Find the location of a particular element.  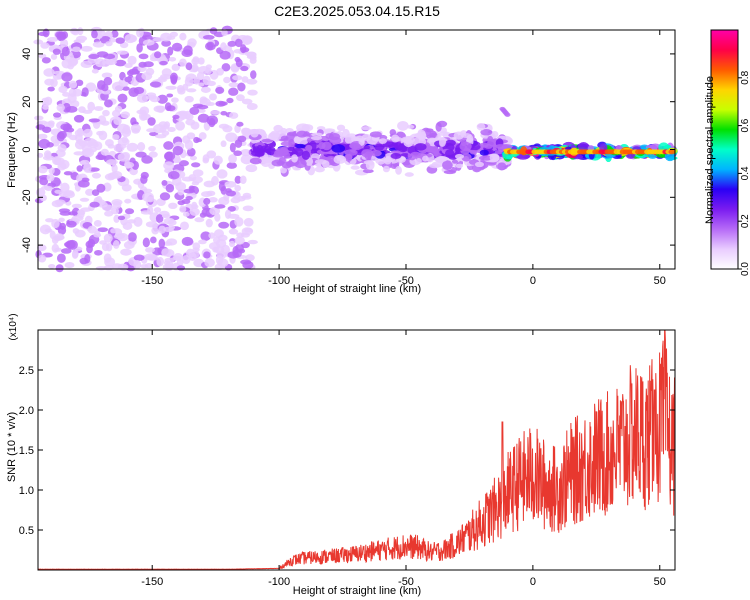

snr-x-label: Height of straight line (km) is located at coordinates (357, 591).